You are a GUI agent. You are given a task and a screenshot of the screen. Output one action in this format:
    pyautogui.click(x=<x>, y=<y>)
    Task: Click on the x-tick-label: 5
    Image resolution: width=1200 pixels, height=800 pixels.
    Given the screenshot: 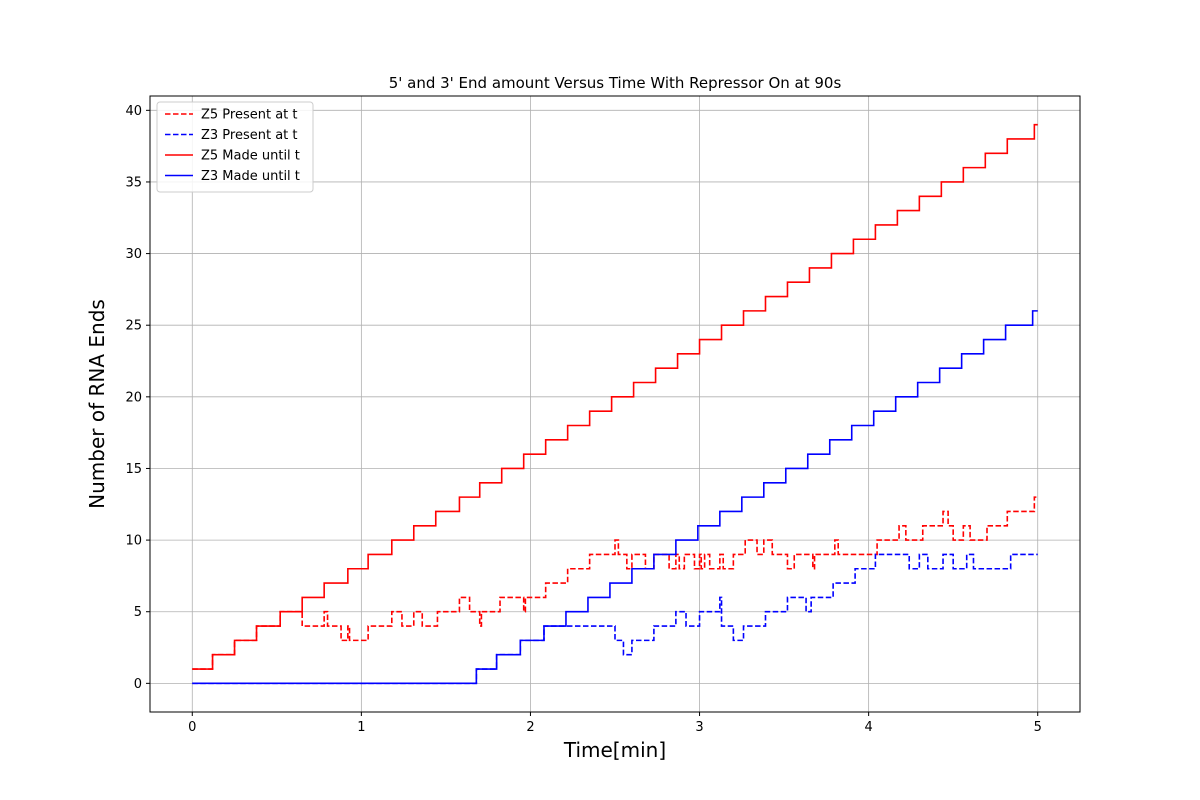 What is the action you would take?
    pyautogui.click(x=1038, y=727)
    